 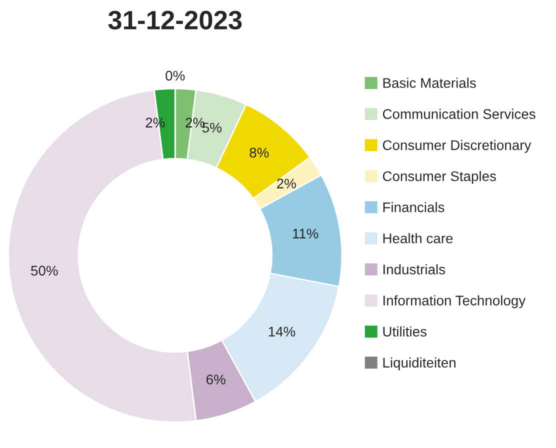 I want to click on legend-label: Utilities, so click(x=404, y=331).